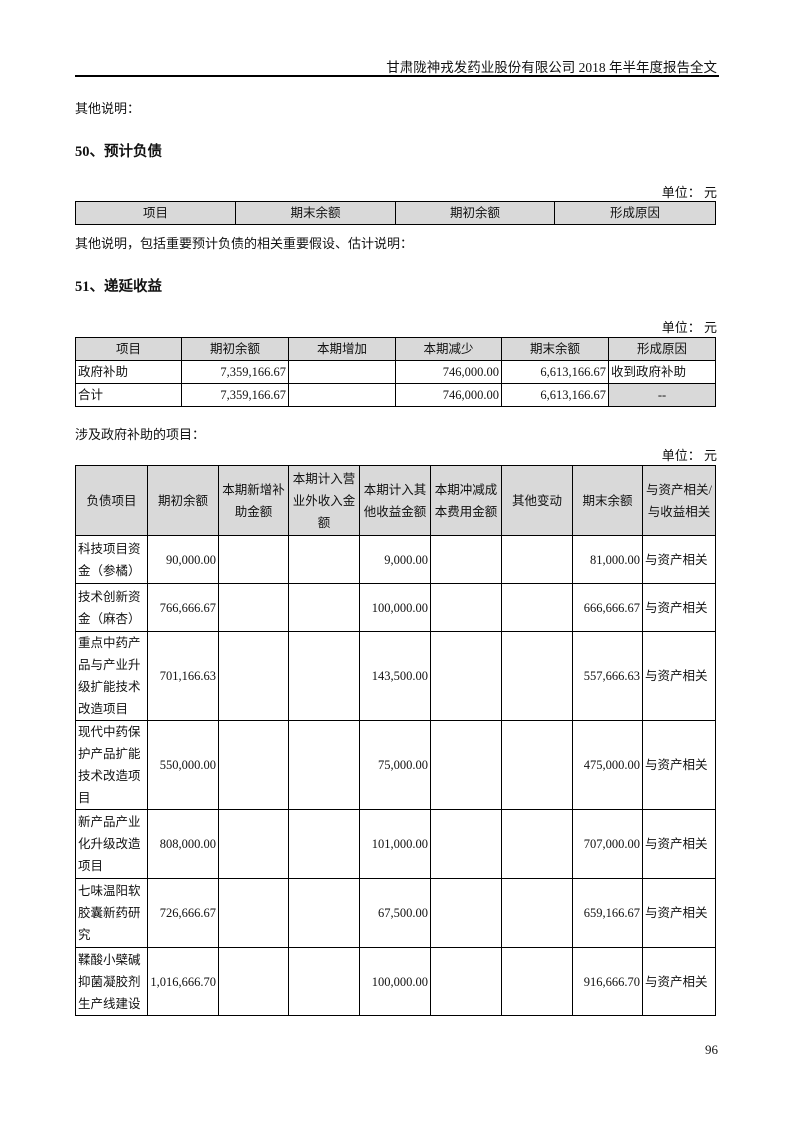  I want to click on table-cell: 726,666.67, so click(183, 913).